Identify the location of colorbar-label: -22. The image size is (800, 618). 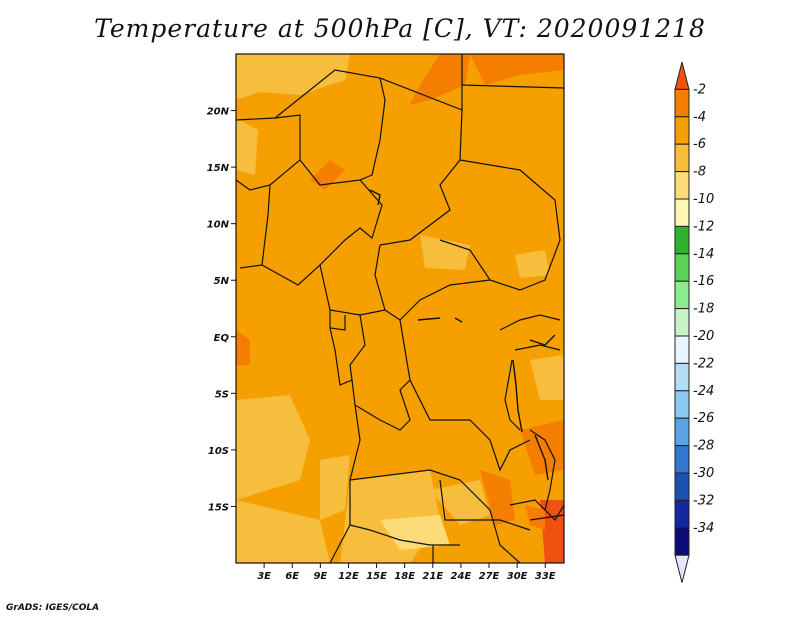
(703, 363).